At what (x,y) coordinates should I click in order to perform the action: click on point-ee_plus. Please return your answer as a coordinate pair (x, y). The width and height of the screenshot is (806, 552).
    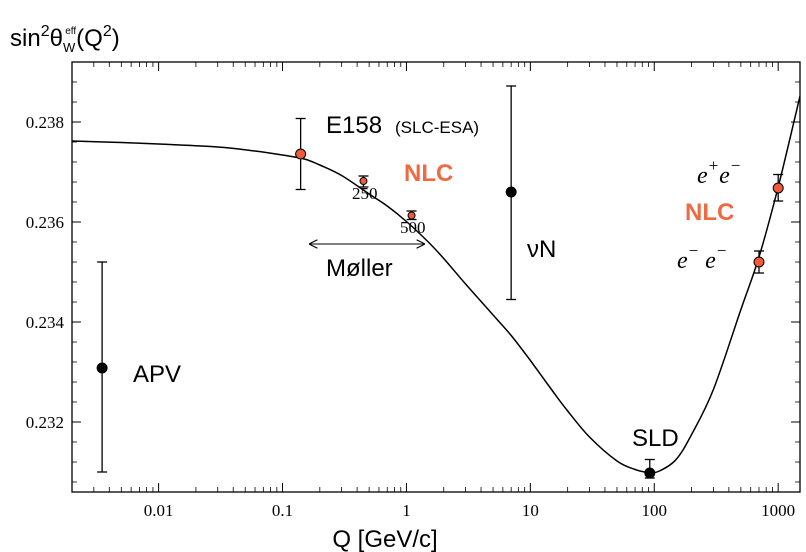
    Looking at the image, I should click on (778, 188).